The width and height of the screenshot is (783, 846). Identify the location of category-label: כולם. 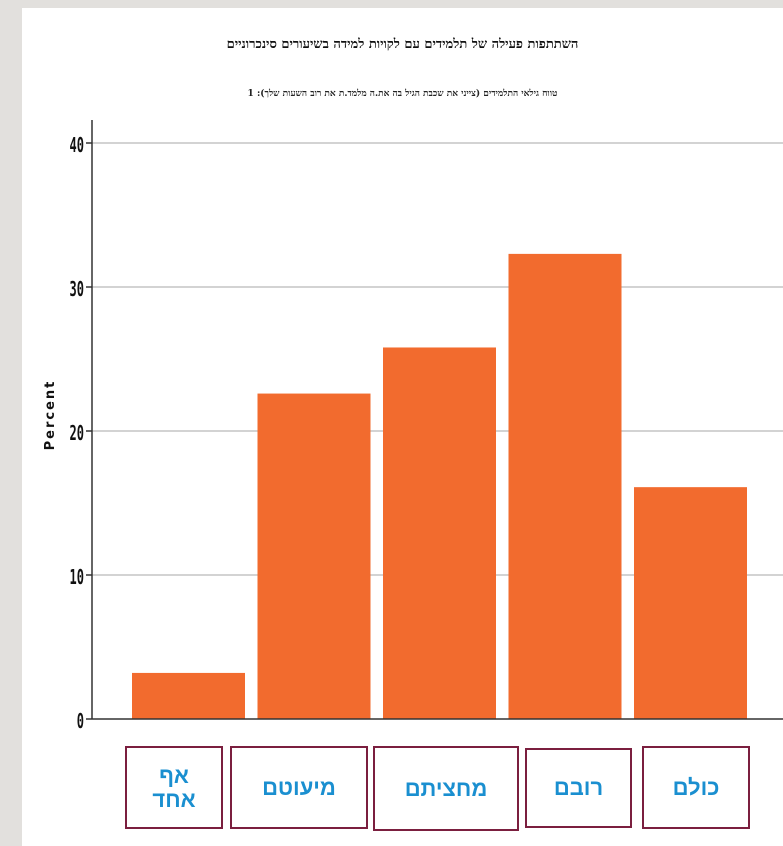
(696, 787).